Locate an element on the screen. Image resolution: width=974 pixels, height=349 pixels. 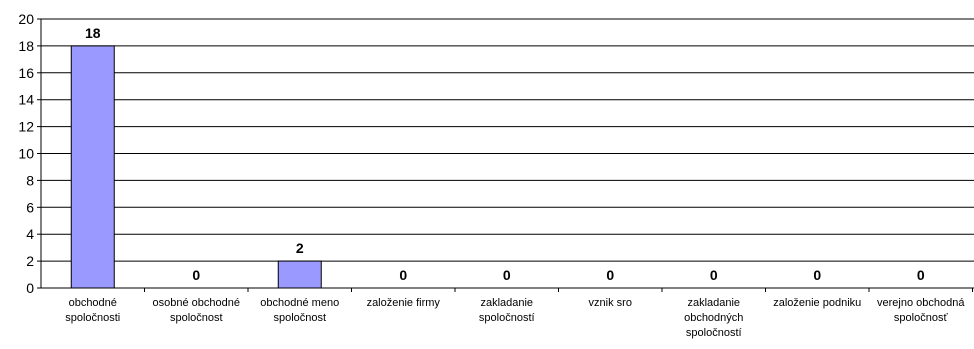
x-tick-label: vznik sro is located at coordinates (610, 303).